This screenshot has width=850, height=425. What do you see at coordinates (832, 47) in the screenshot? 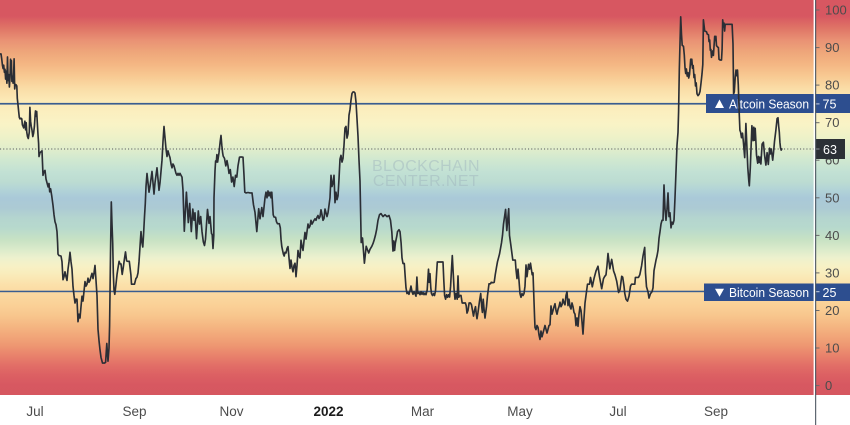
I see `svg-text: 90` at bounding box center [832, 47].